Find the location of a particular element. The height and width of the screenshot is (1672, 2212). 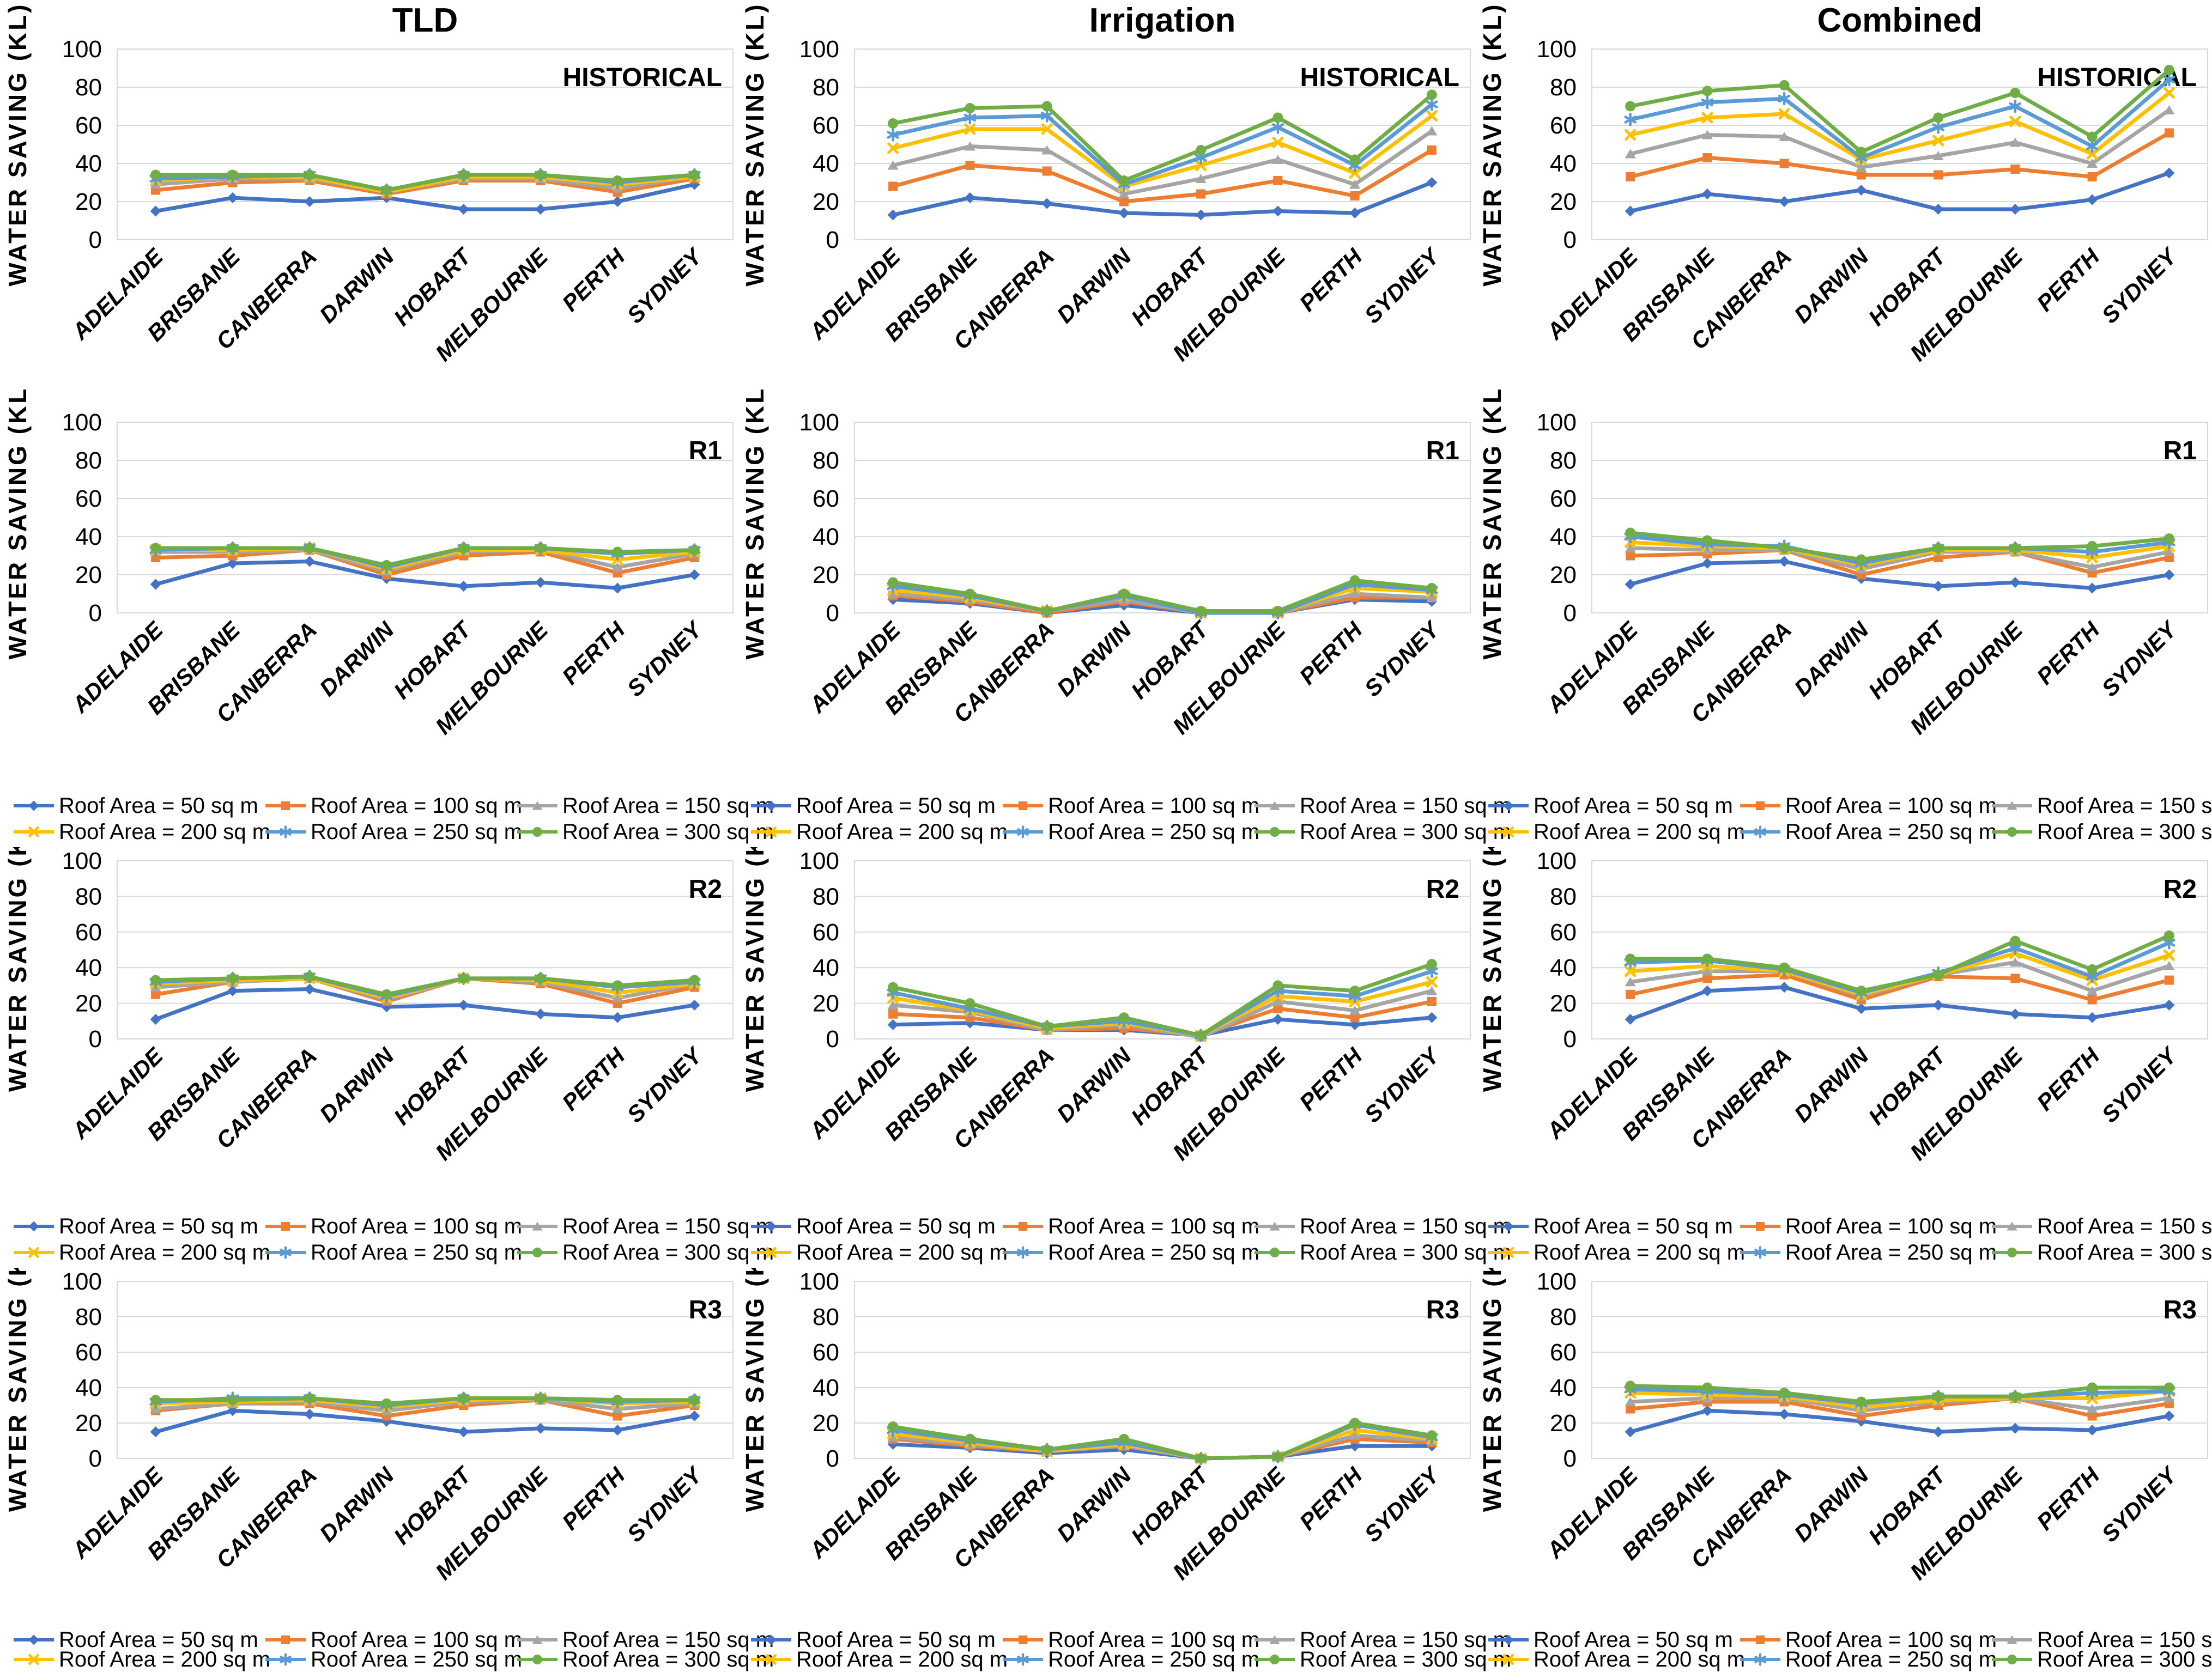

y-tick-label: 80 is located at coordinates (88, 88).